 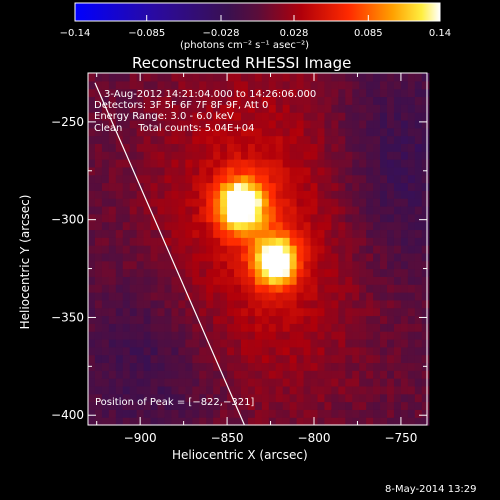 What do you see at coordinates (174, 128) in the screenshot?
I see `method-counts-label: Clean Total counts: 5.04E+04` at bounding box center [174, 128].